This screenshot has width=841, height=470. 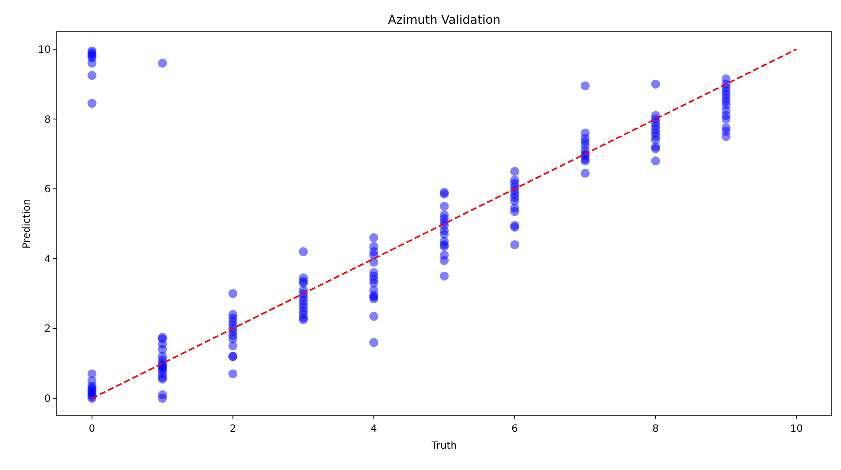 I want to click on y-tick-label: 8, so click(x=47, y=120).